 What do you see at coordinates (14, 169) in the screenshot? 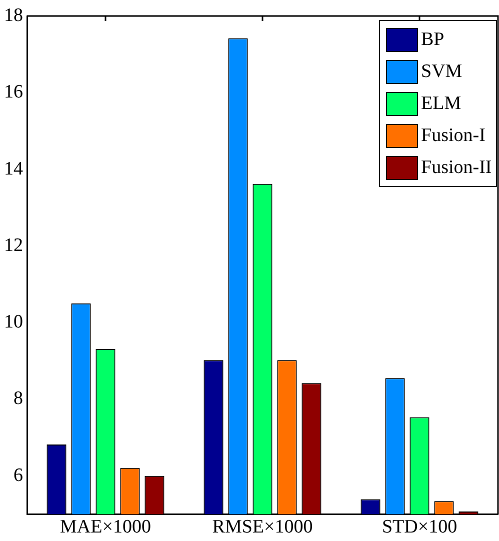
I see `y-tick-label: 14` at bounding box center [14, 169].